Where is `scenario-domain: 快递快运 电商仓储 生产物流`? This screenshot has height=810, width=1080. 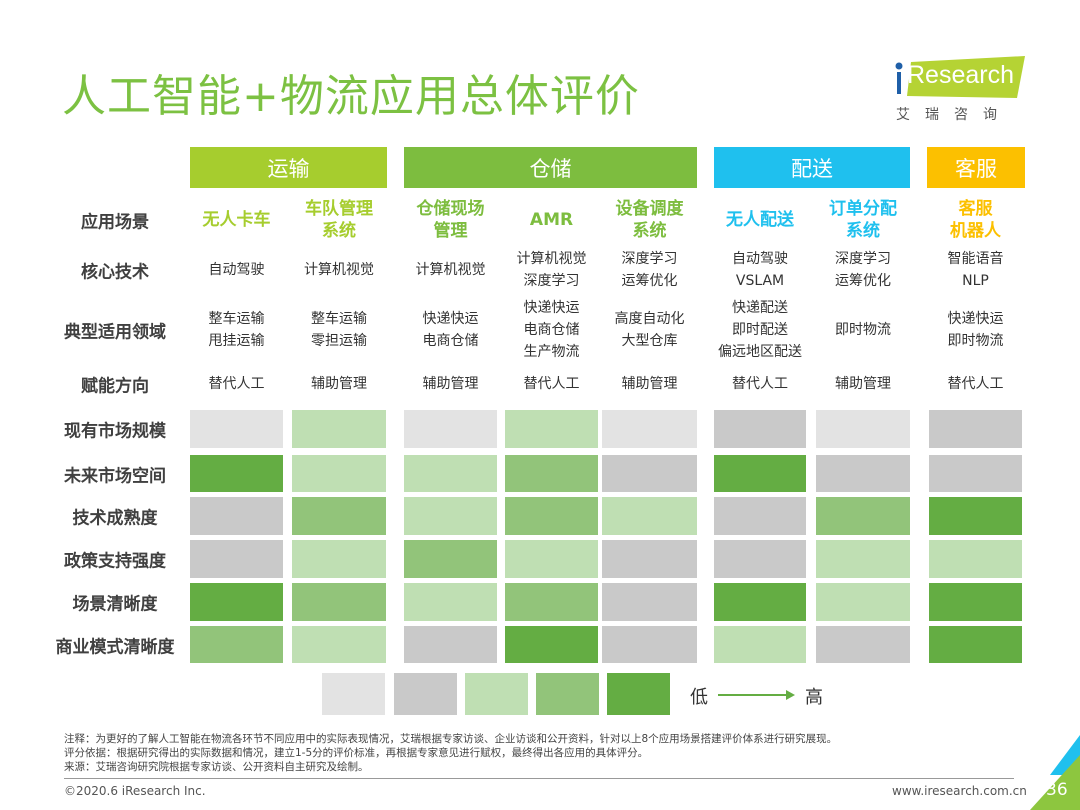 scenario-domain: 快递快运 电商仓储 生产物流 is located at coordinates (551, 330).